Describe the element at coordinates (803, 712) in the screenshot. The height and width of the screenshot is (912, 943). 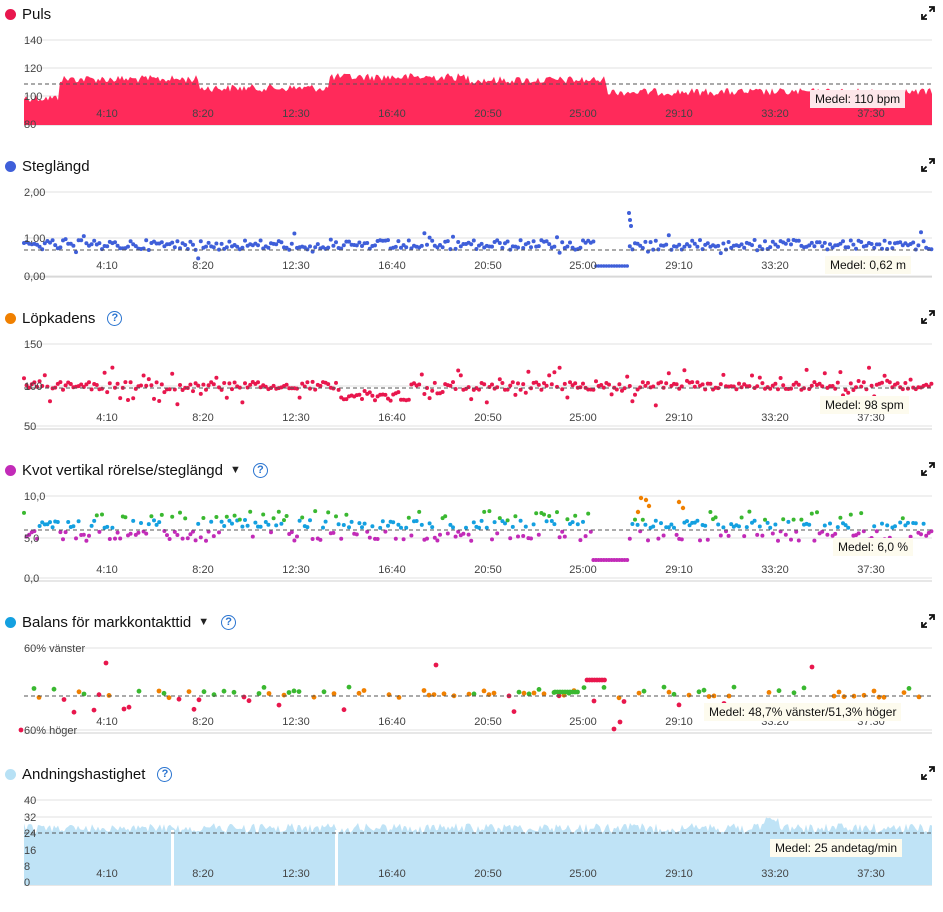
I see `mean-label: Medel: 48,7% vänster/51,3% höger` at that location.